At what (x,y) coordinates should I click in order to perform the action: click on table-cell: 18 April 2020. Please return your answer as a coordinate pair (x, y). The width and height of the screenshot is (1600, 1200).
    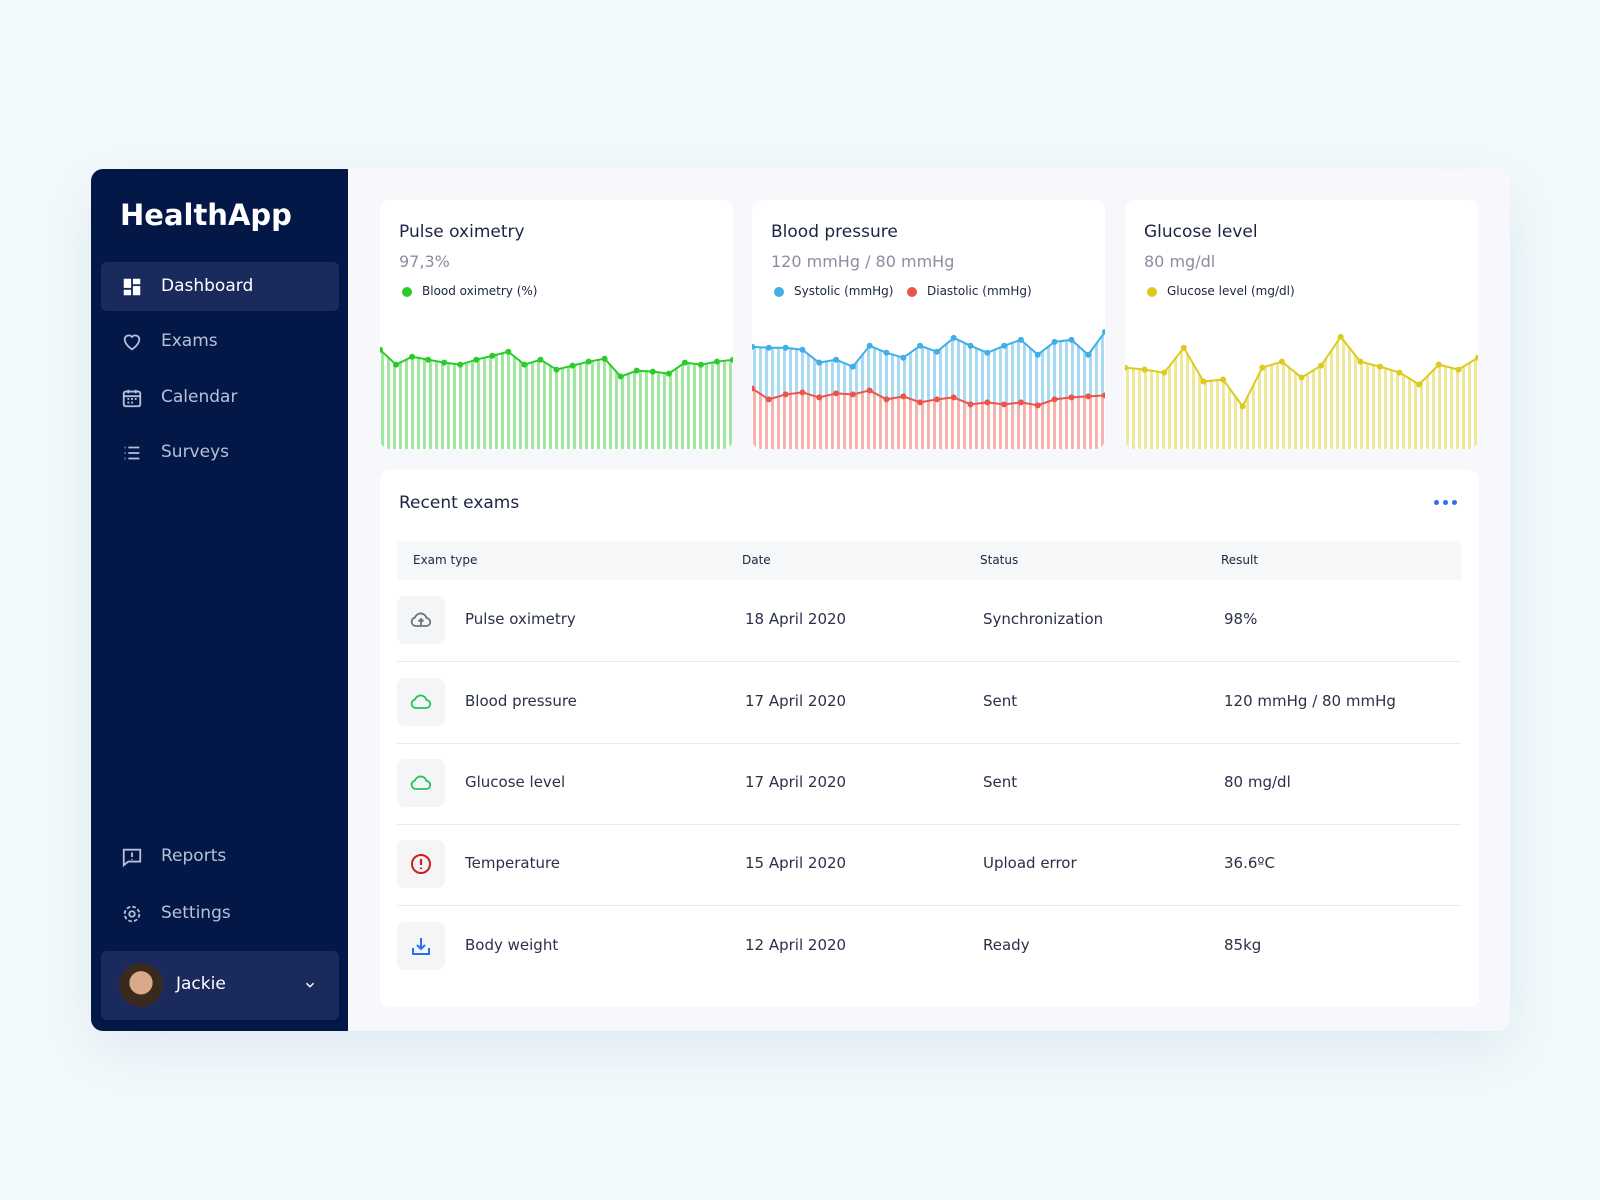
    Looking at the image, I should click on (796, 619).